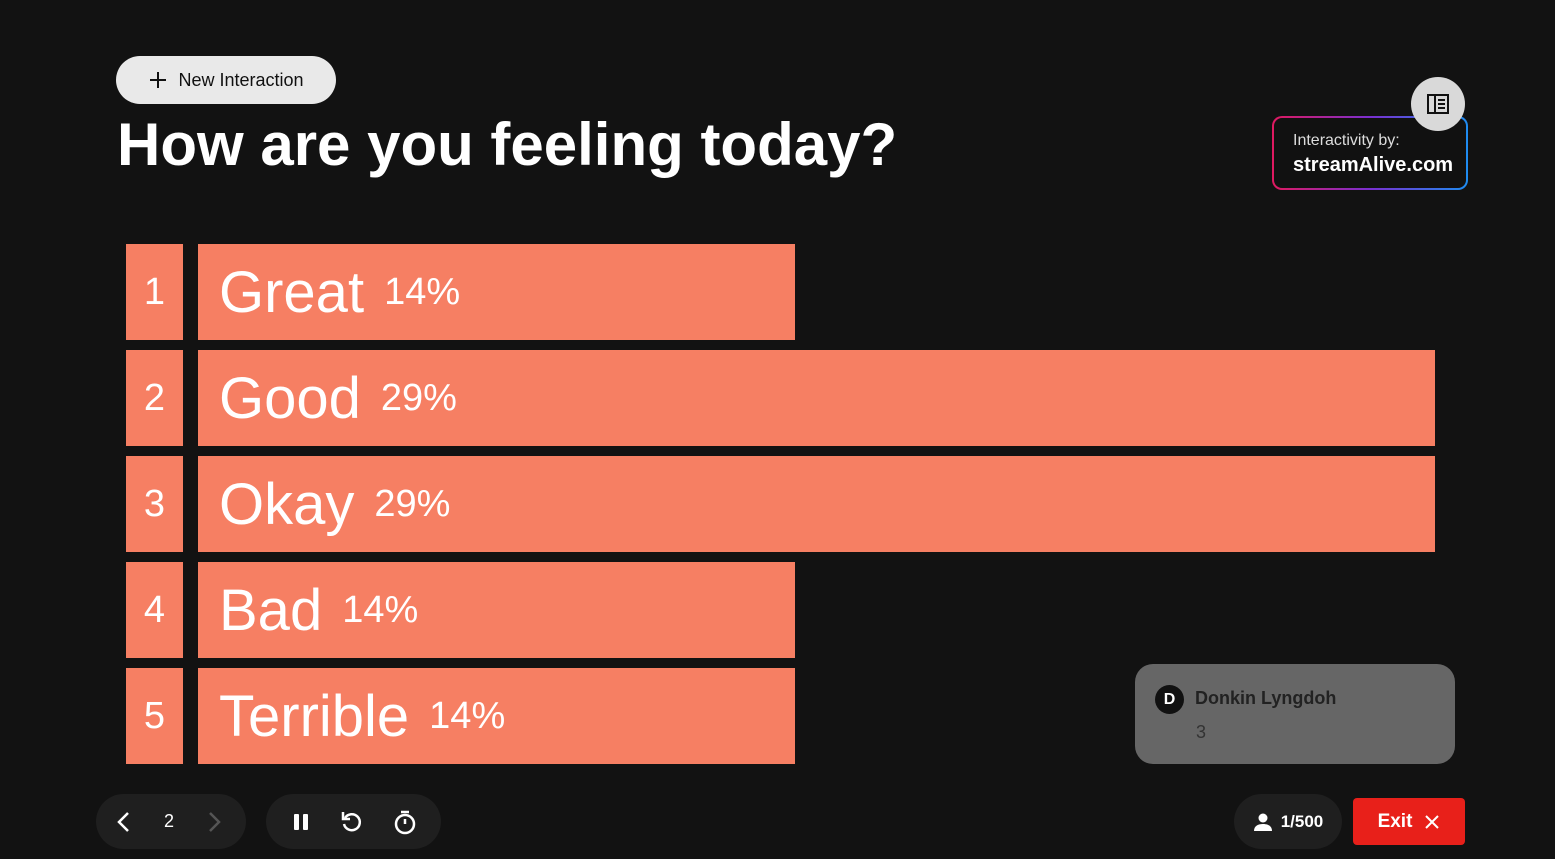  Describe the element at coordinates (241, 79) in the screenshot. I see `button-label: New Interaction` at that location.